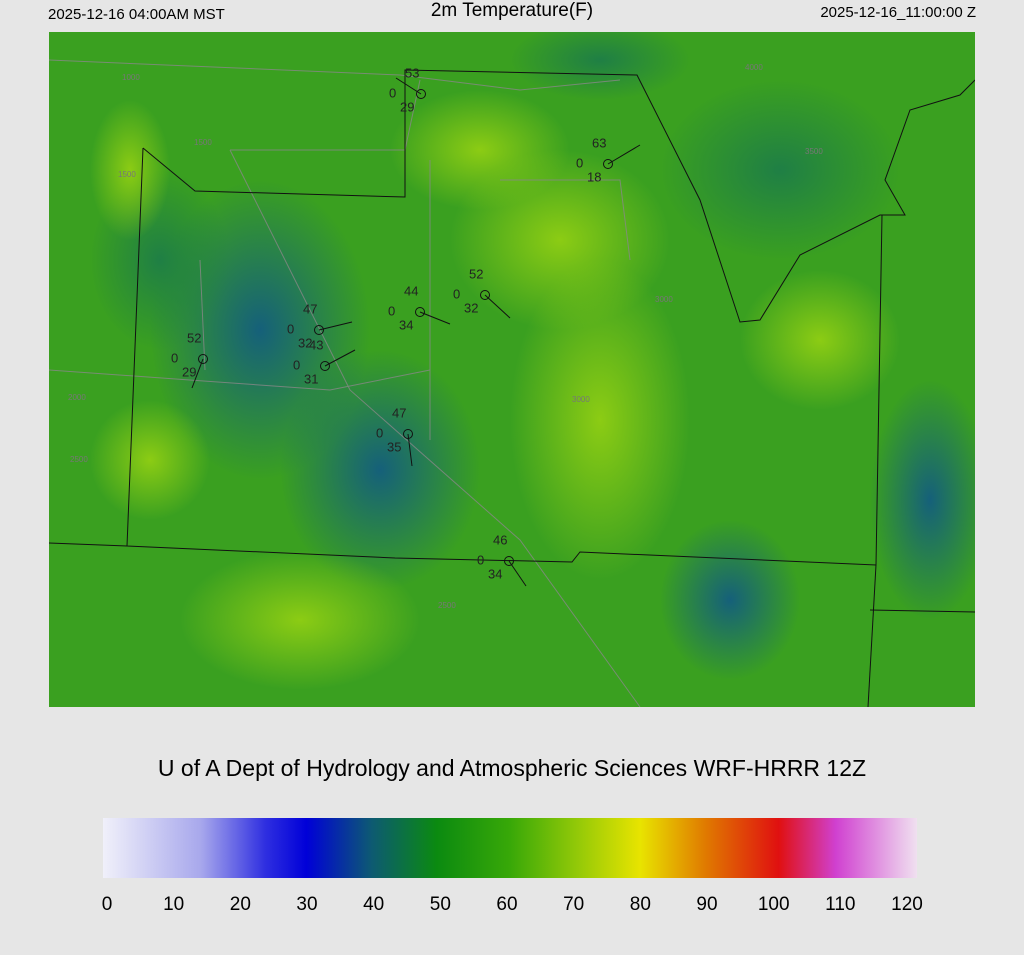 This screenshot has width=1024, height=955. I want to click on colorbar-tick-label: 60, so click(506, 904).